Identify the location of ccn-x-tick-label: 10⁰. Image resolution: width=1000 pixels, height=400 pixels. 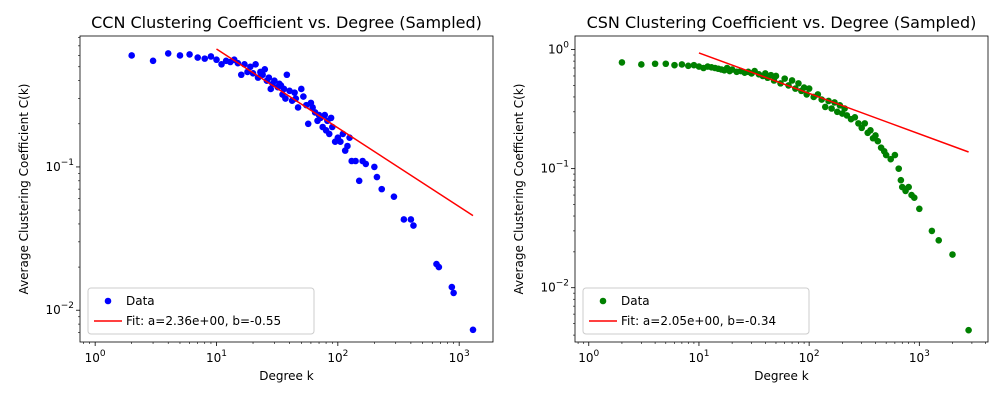
(95, 357).